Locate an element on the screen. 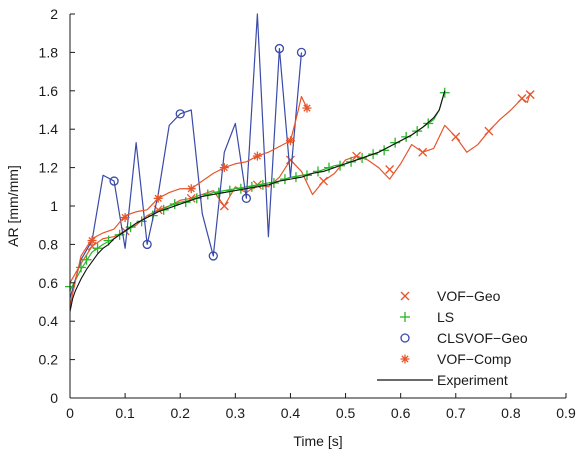 The height and width of the screenshot is (464, 578). series-vof-geo-point-11-stroke-b is located at coordinates (456, 137).